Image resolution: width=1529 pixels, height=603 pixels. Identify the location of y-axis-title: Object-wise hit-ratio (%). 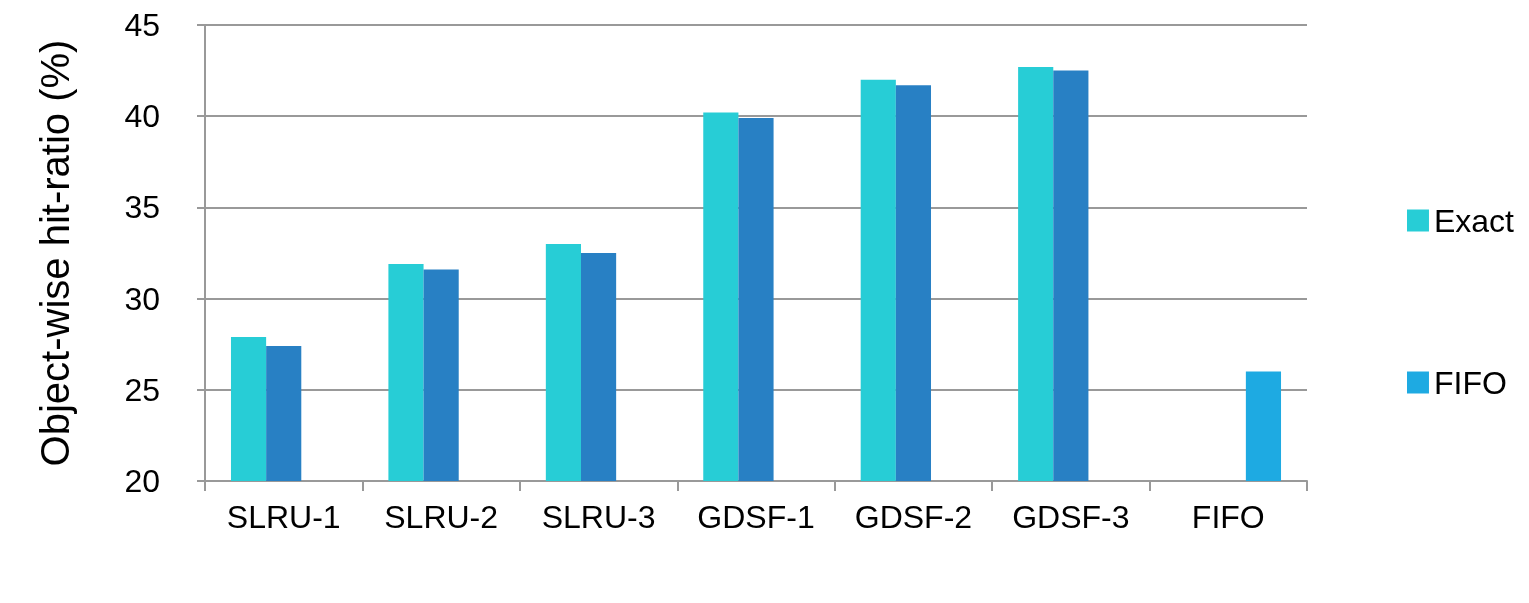
(55, 253).